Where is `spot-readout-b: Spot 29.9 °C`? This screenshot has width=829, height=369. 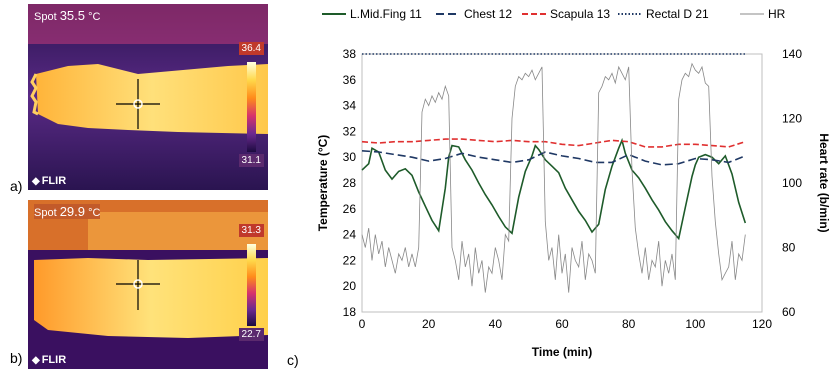
spot-readout-b: Spot 29.9 °C is located at coordinates (67, 211).